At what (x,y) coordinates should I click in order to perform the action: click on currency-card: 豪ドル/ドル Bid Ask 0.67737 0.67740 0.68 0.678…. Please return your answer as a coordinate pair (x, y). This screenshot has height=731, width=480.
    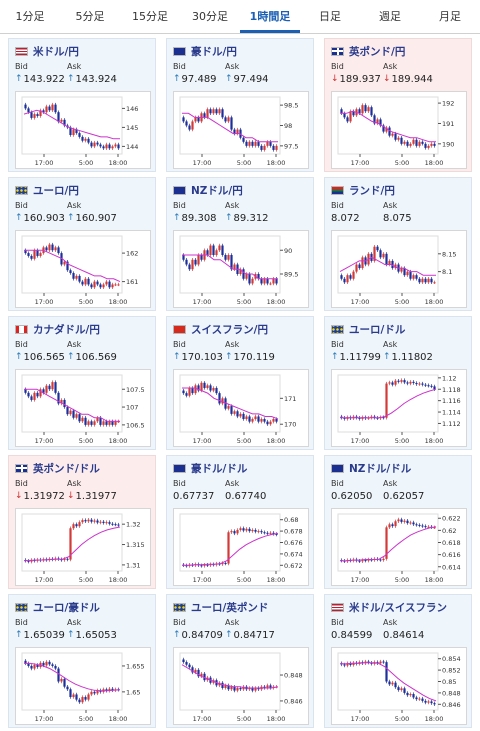
    Looking at the image, I should click on (240, 522).